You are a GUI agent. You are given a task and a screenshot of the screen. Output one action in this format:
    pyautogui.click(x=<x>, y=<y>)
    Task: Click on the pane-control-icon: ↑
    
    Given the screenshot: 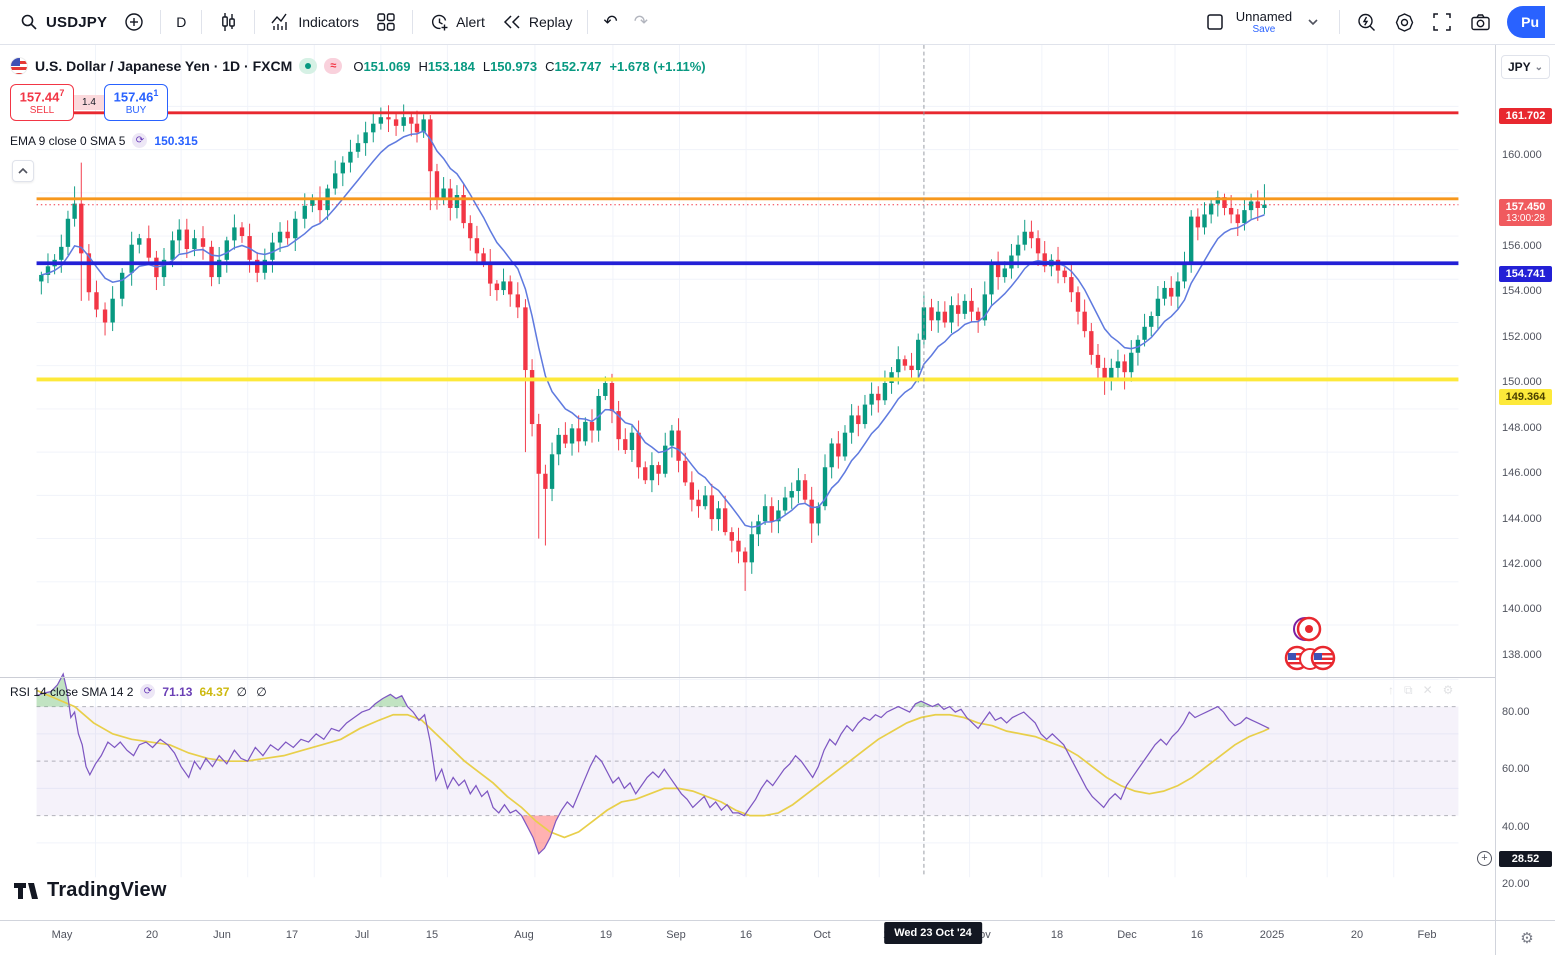 What is the action you would take?
    pyautogui.click(x=1391, y=690)
    